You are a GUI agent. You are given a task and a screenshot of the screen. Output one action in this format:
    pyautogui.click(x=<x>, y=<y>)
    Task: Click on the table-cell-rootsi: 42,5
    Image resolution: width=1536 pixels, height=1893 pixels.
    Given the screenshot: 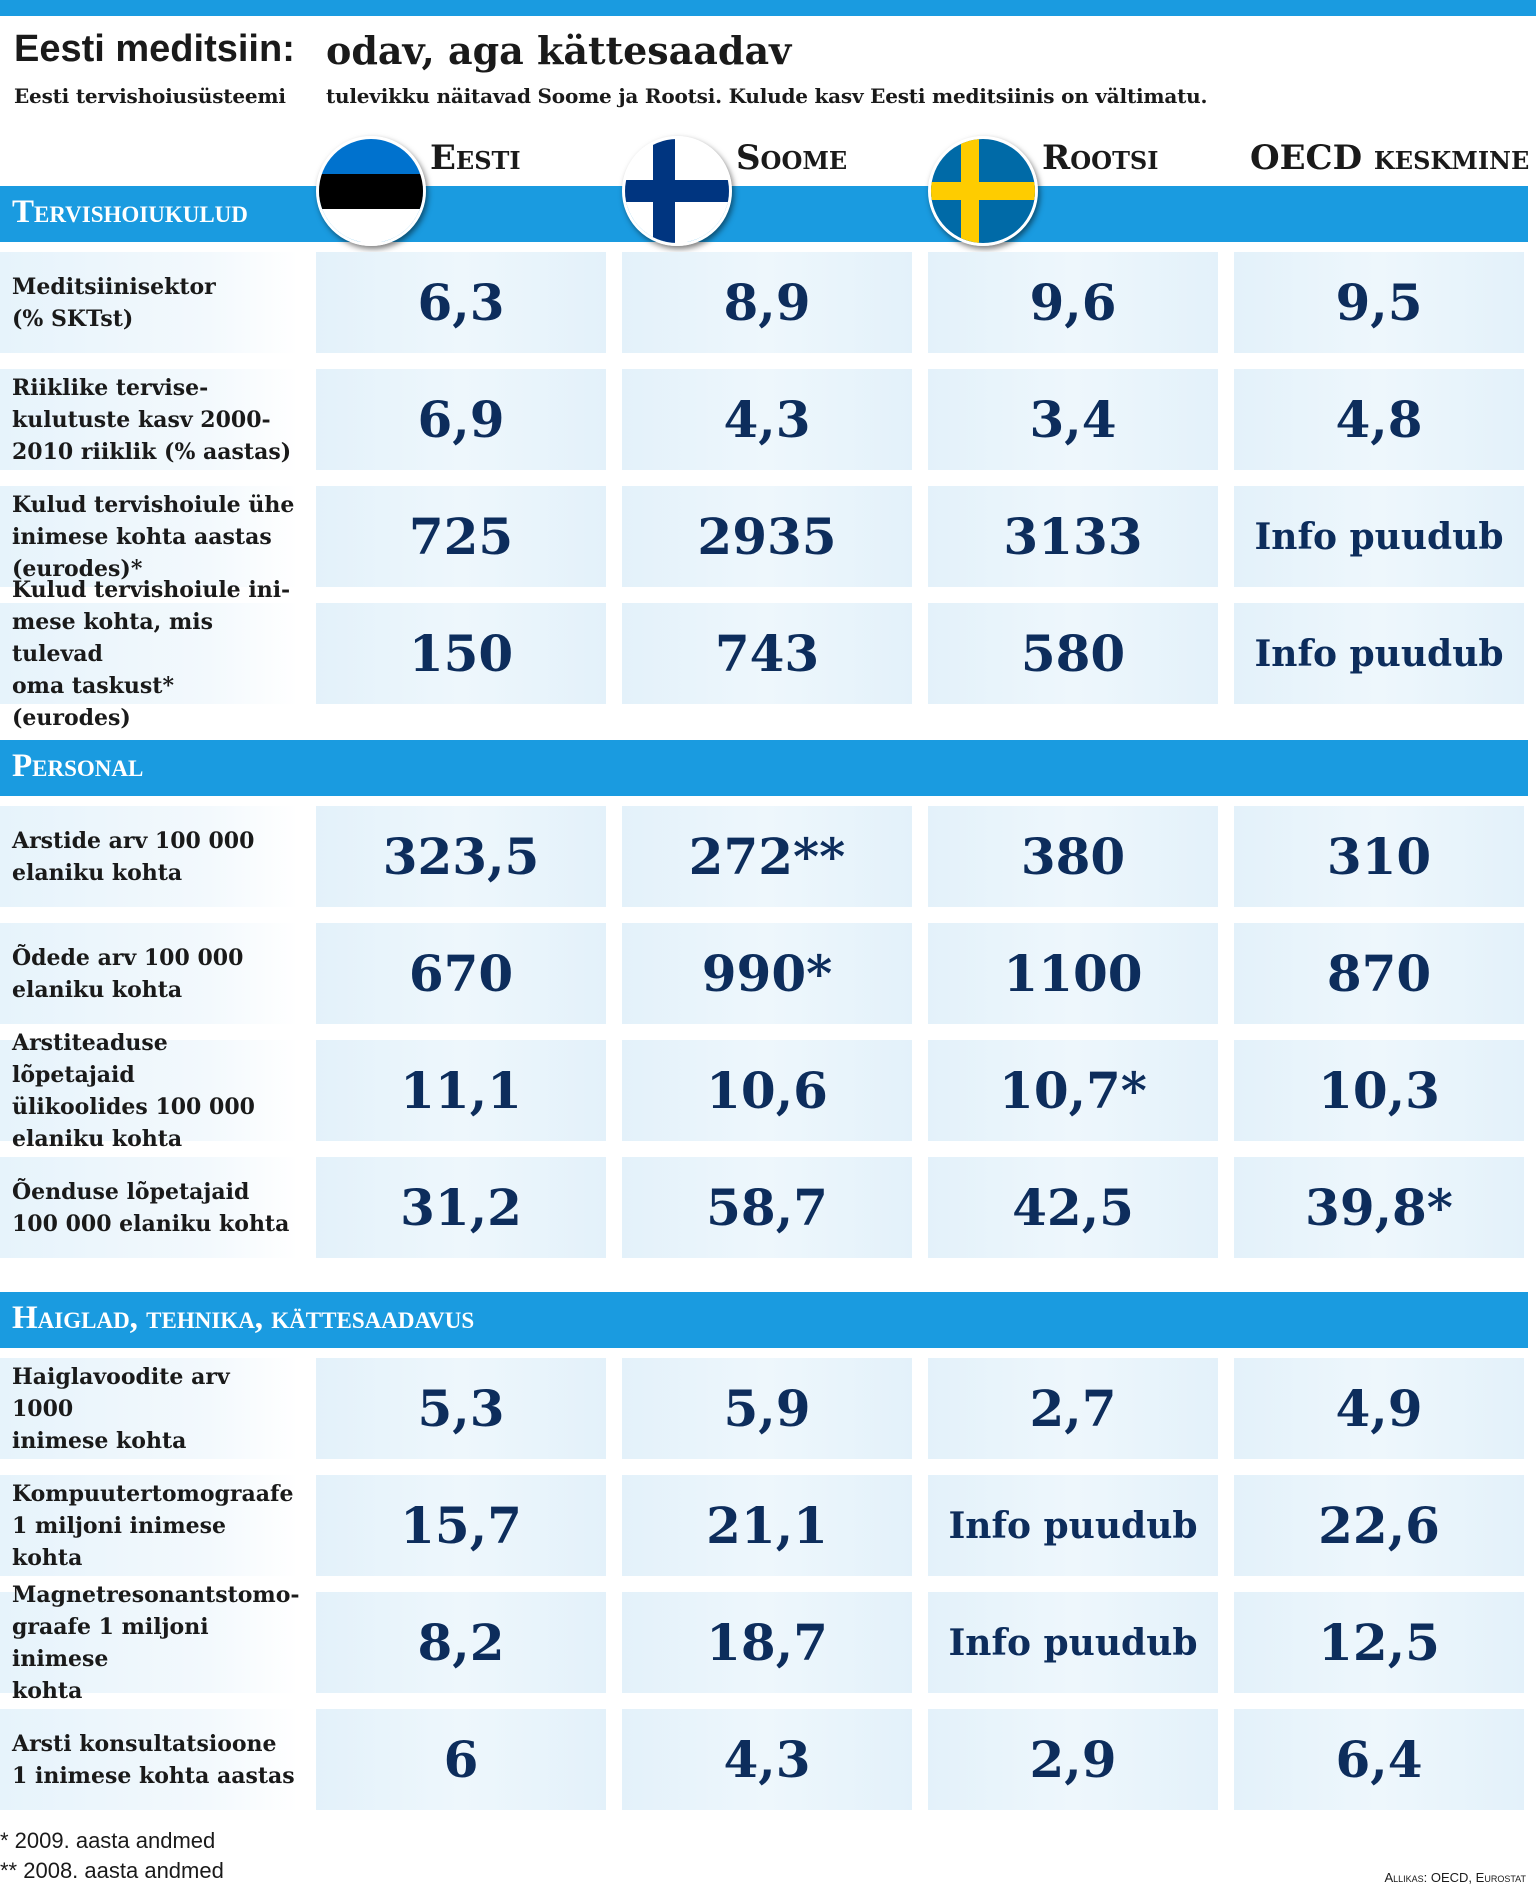 What is the action you would take?
    pyautogui.click(x=1073, y=1207)
    